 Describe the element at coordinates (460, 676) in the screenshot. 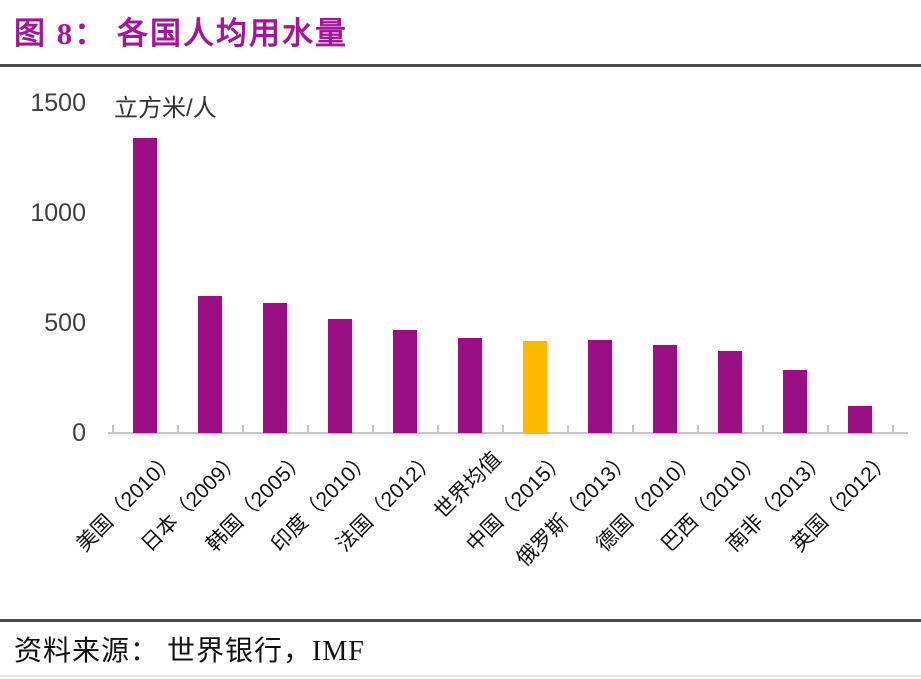

I see `page-bottom-rule` at that location.